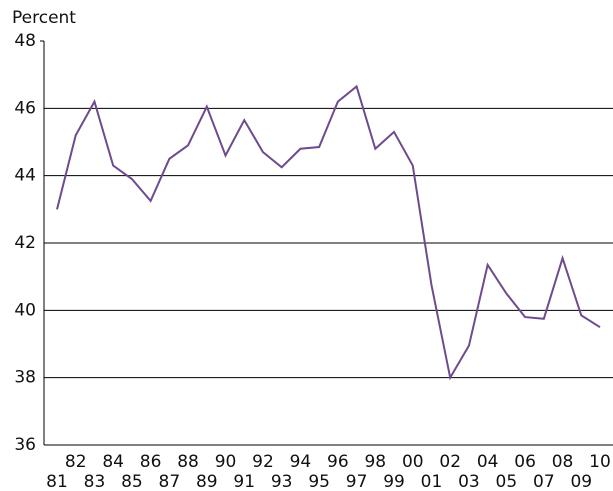  What do you see at coordinates (375, 462) in the screenshot?
I see `x-tick-label: 98` at bounding box center [375, 462].